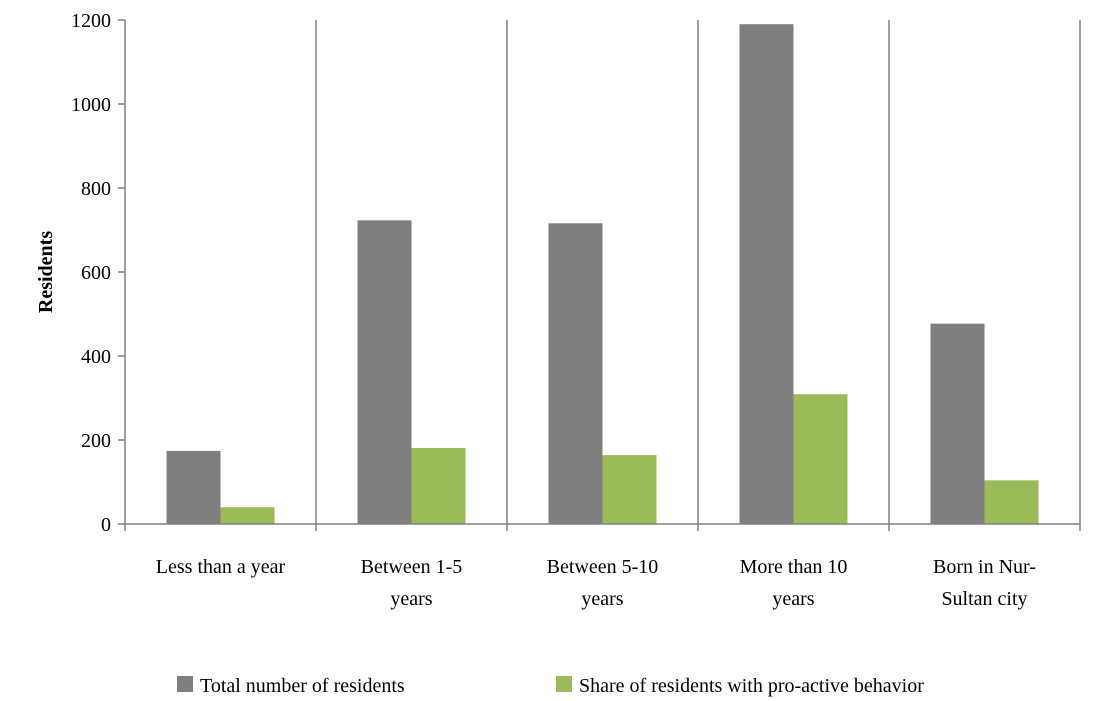 This screenshot has height=701, width=1094. I want to click on y-tick-label: 400, so click(96, 357).